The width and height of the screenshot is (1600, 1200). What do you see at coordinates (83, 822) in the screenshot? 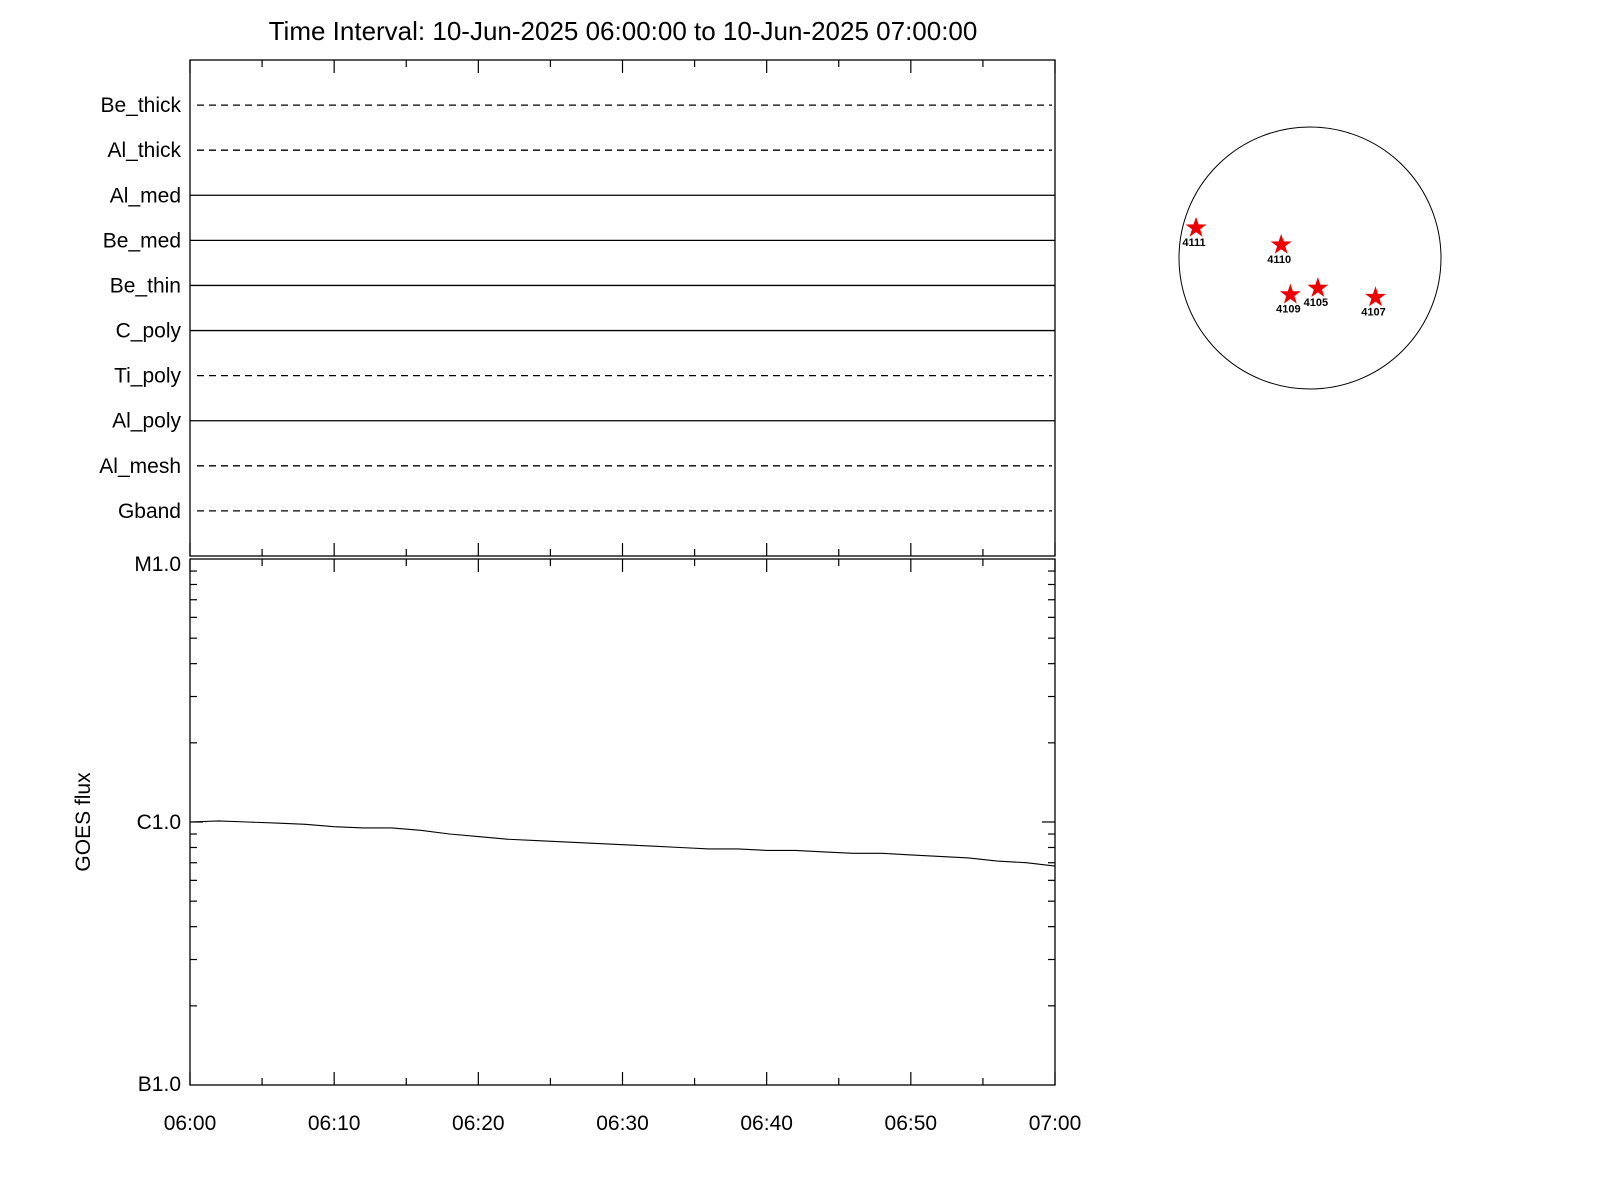
I see `goes-flux-axis-label: GOES flux` at bounding box center [83, 822].